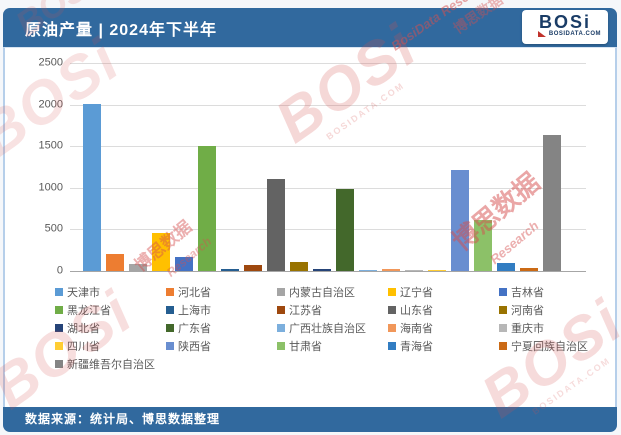 The width and height of the screenshot is (621, 435). I want to click on legend-item-江苏省: 江苏省, so click(332, 310).